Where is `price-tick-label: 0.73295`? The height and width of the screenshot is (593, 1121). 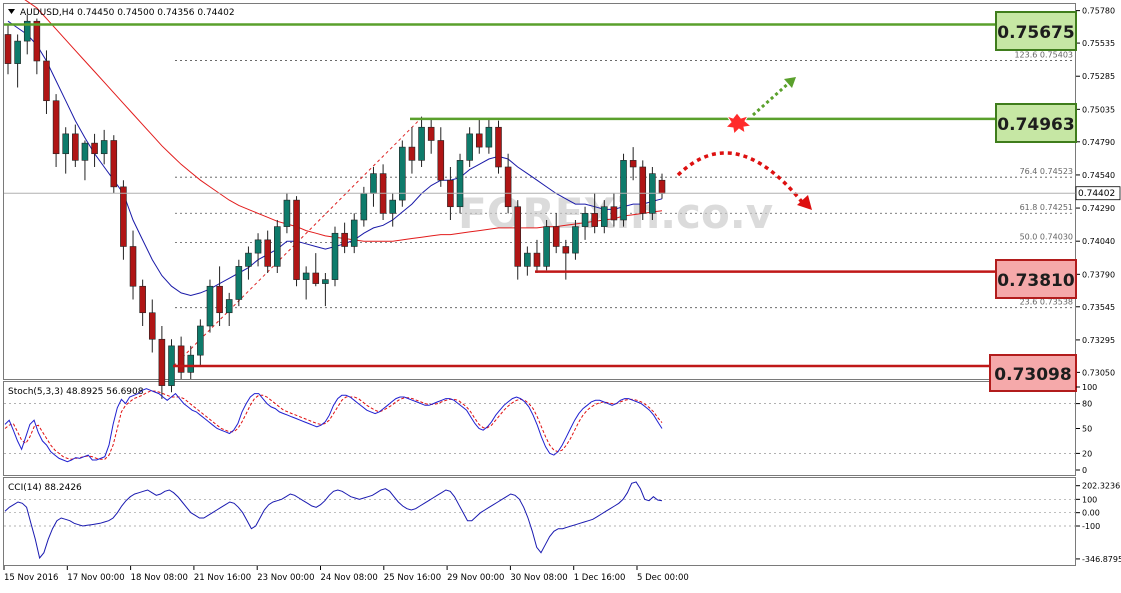
price-tick-label: 0.73295 is located at coordinates (1098, 340).